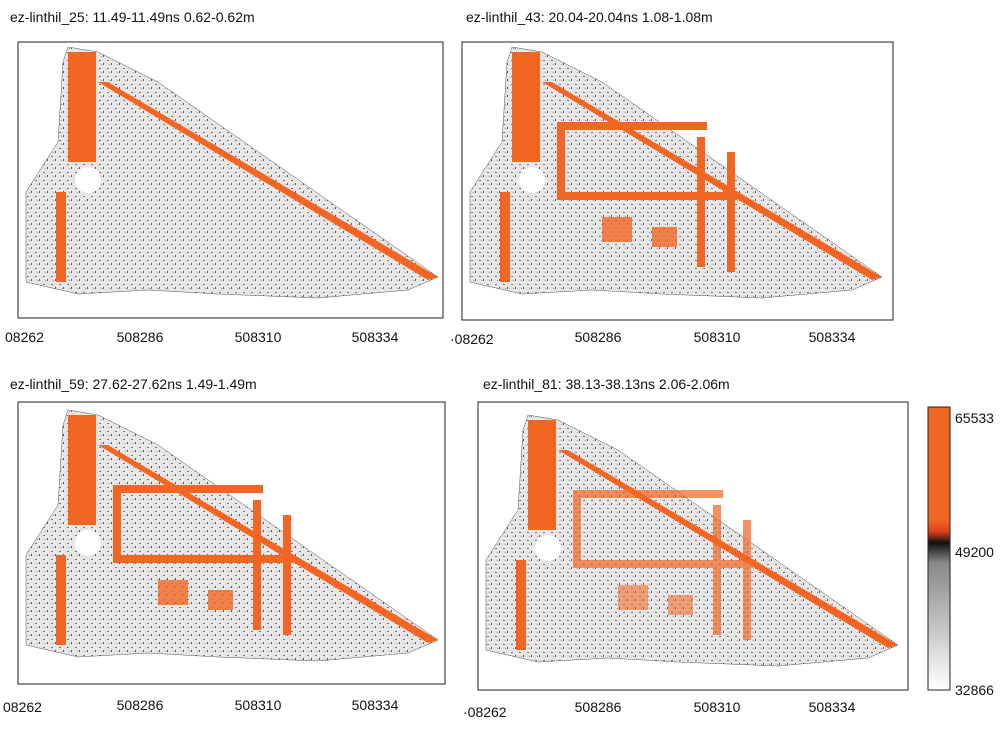 This screenshot has width=1000, height=739. I want to click on colorbar-label: 49200, so click(974, 552).